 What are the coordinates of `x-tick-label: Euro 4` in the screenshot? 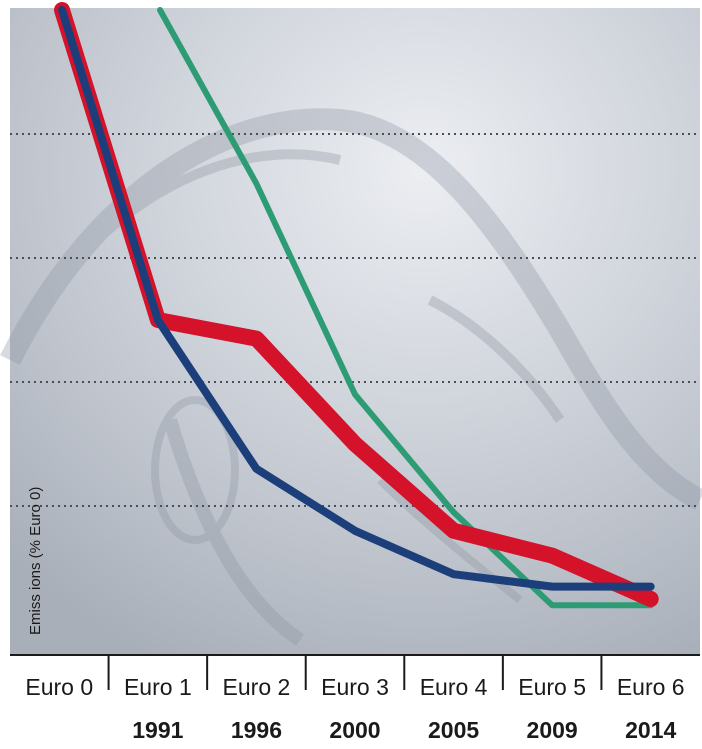 It's located at (454, 687).